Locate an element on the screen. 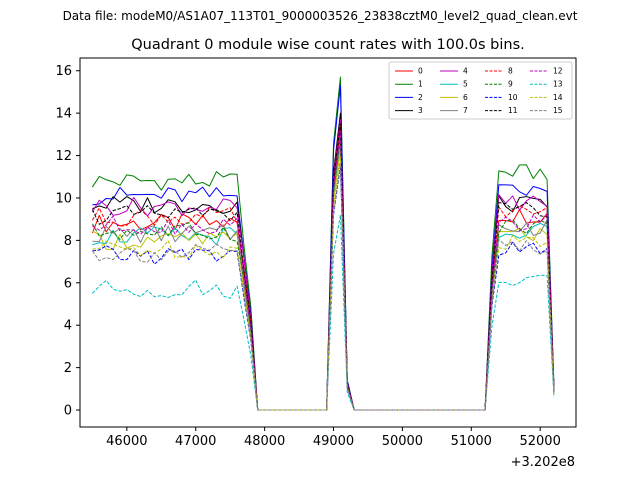 The height and width of the screenshot is (480, 640). legend-label-10: 10 is located at coordinates (513, 97).